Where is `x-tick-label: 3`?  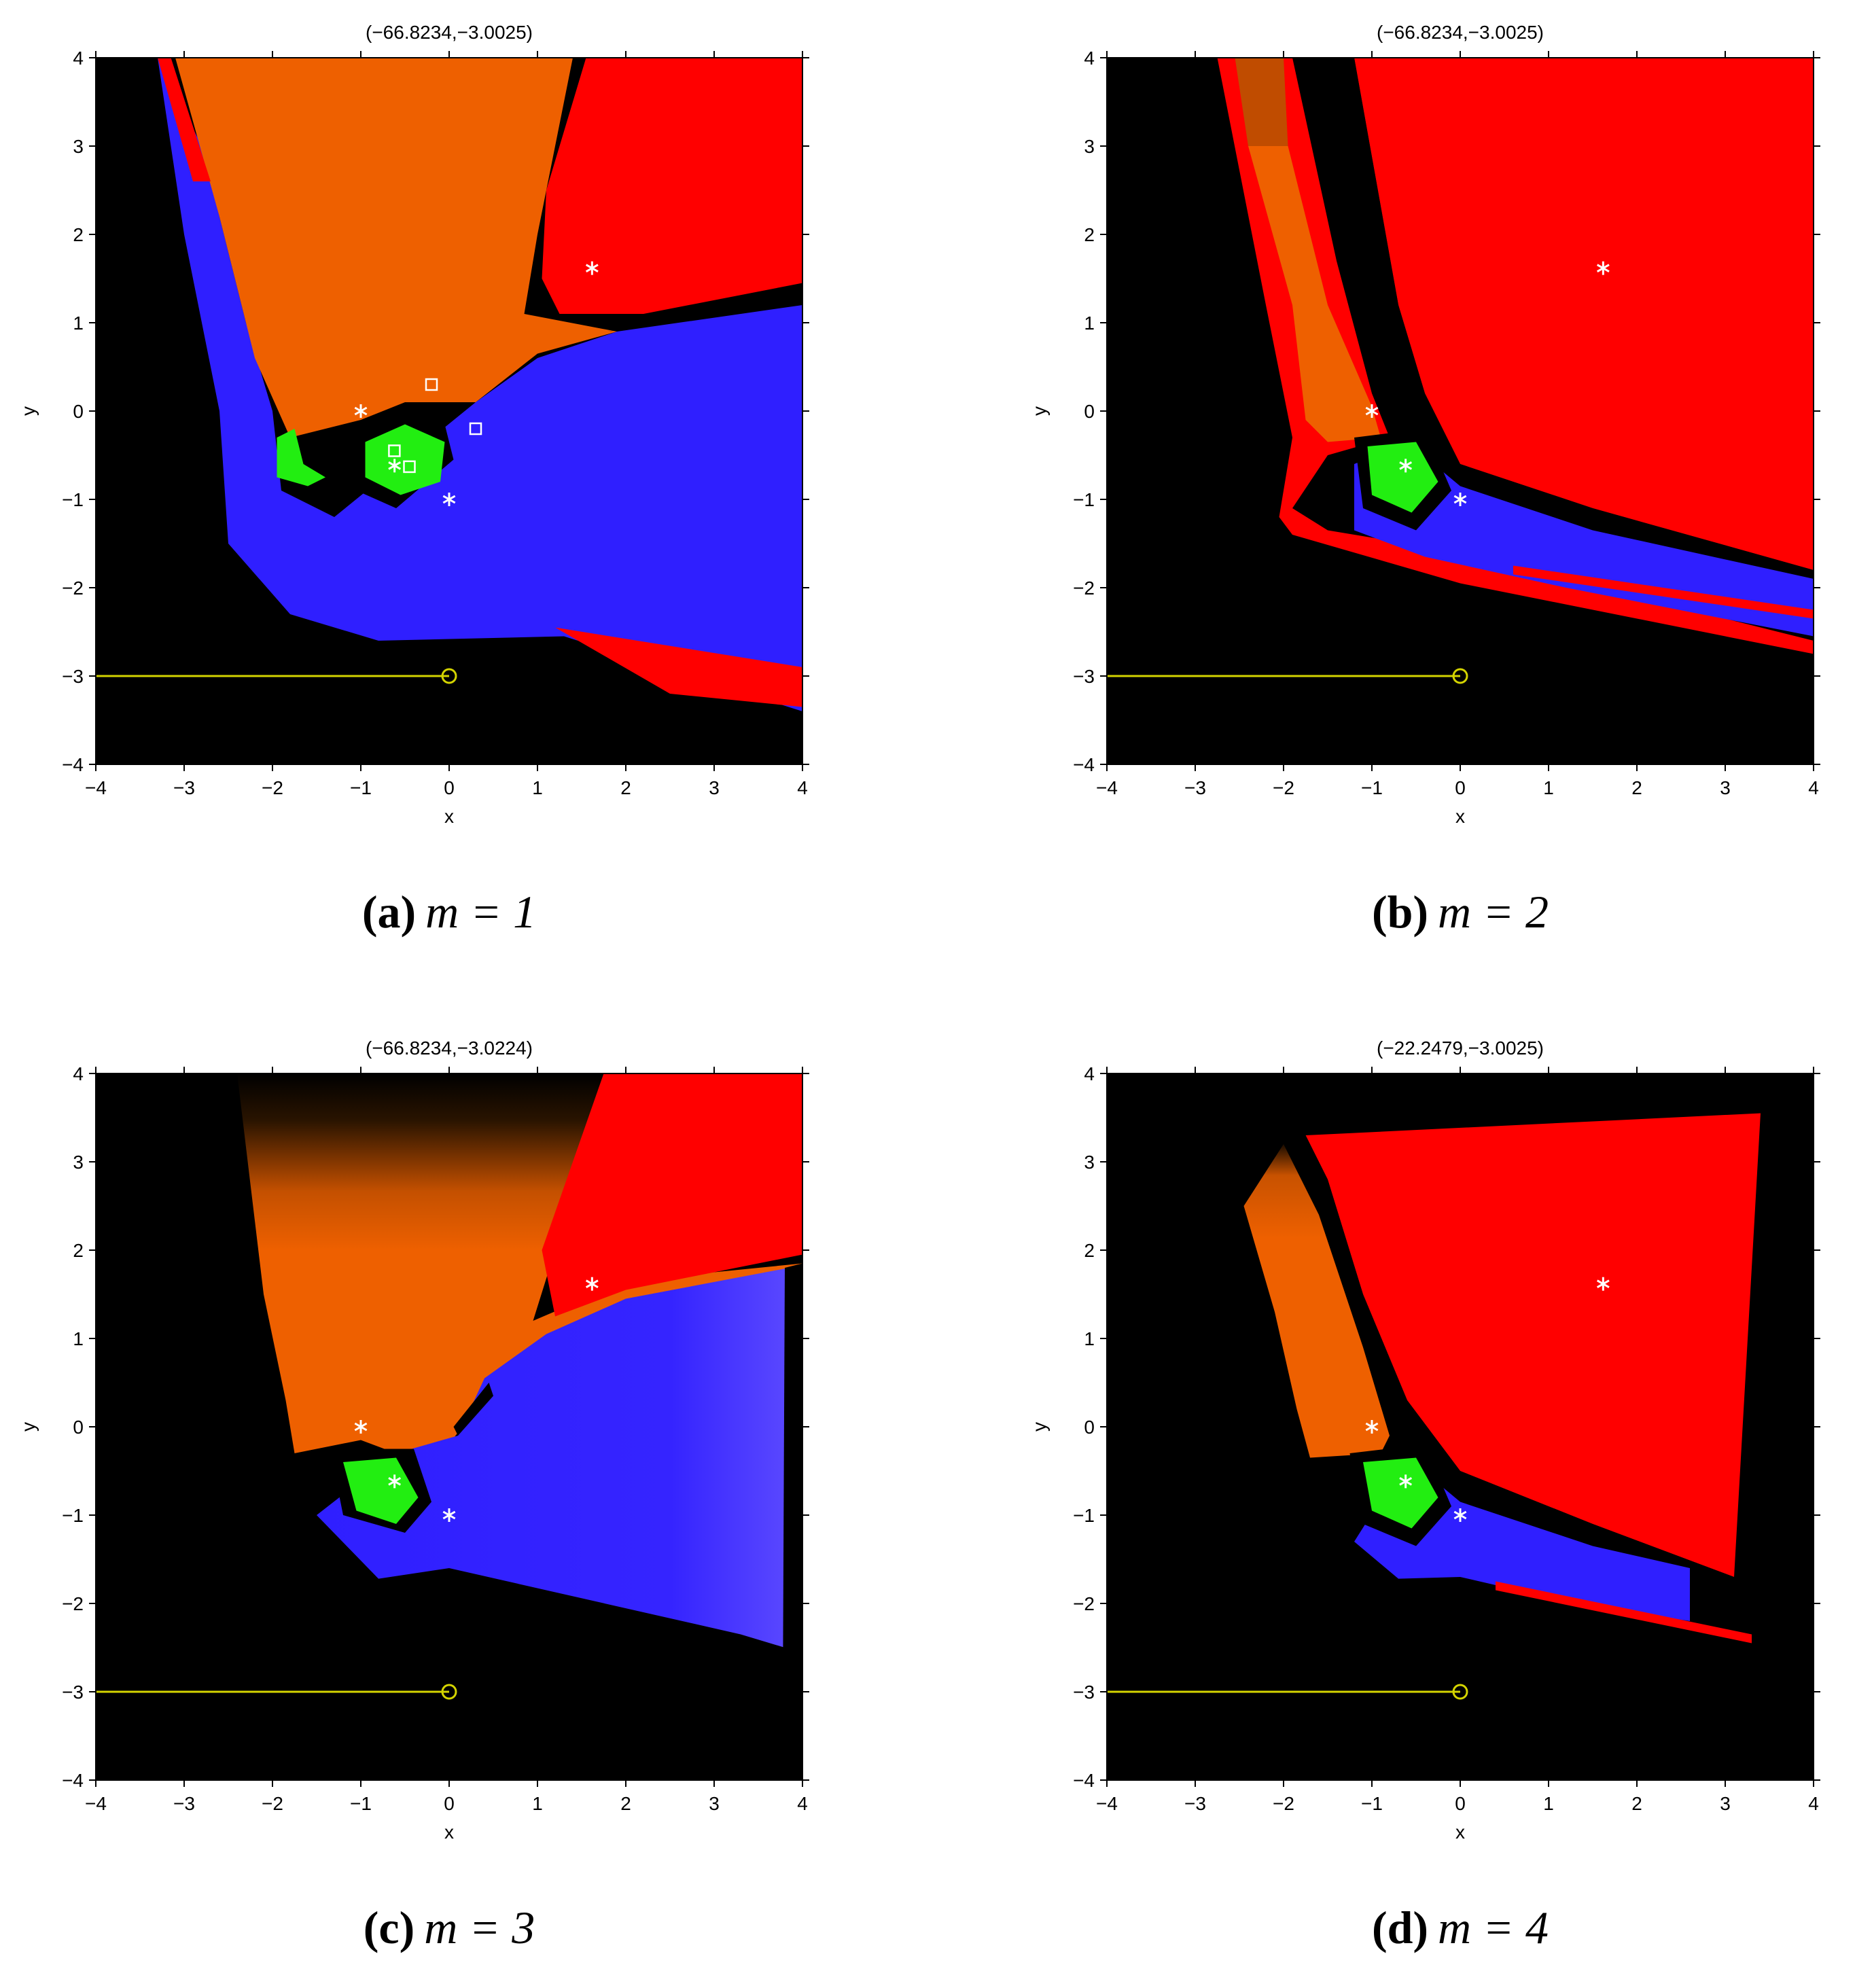
x-tick-label: 3 is located at coordinates (1725, 1803).